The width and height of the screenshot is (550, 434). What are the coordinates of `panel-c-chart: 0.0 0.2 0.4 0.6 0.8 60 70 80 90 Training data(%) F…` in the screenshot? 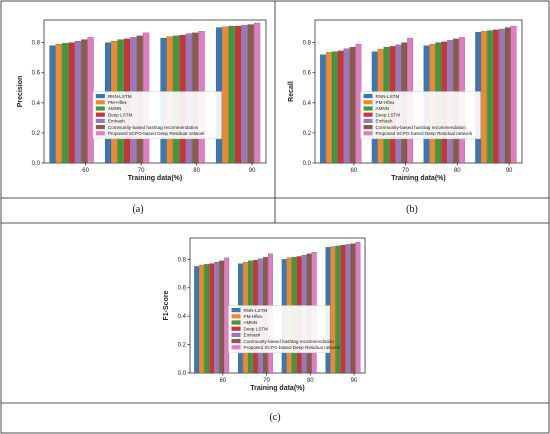 It's located at (264, 314).